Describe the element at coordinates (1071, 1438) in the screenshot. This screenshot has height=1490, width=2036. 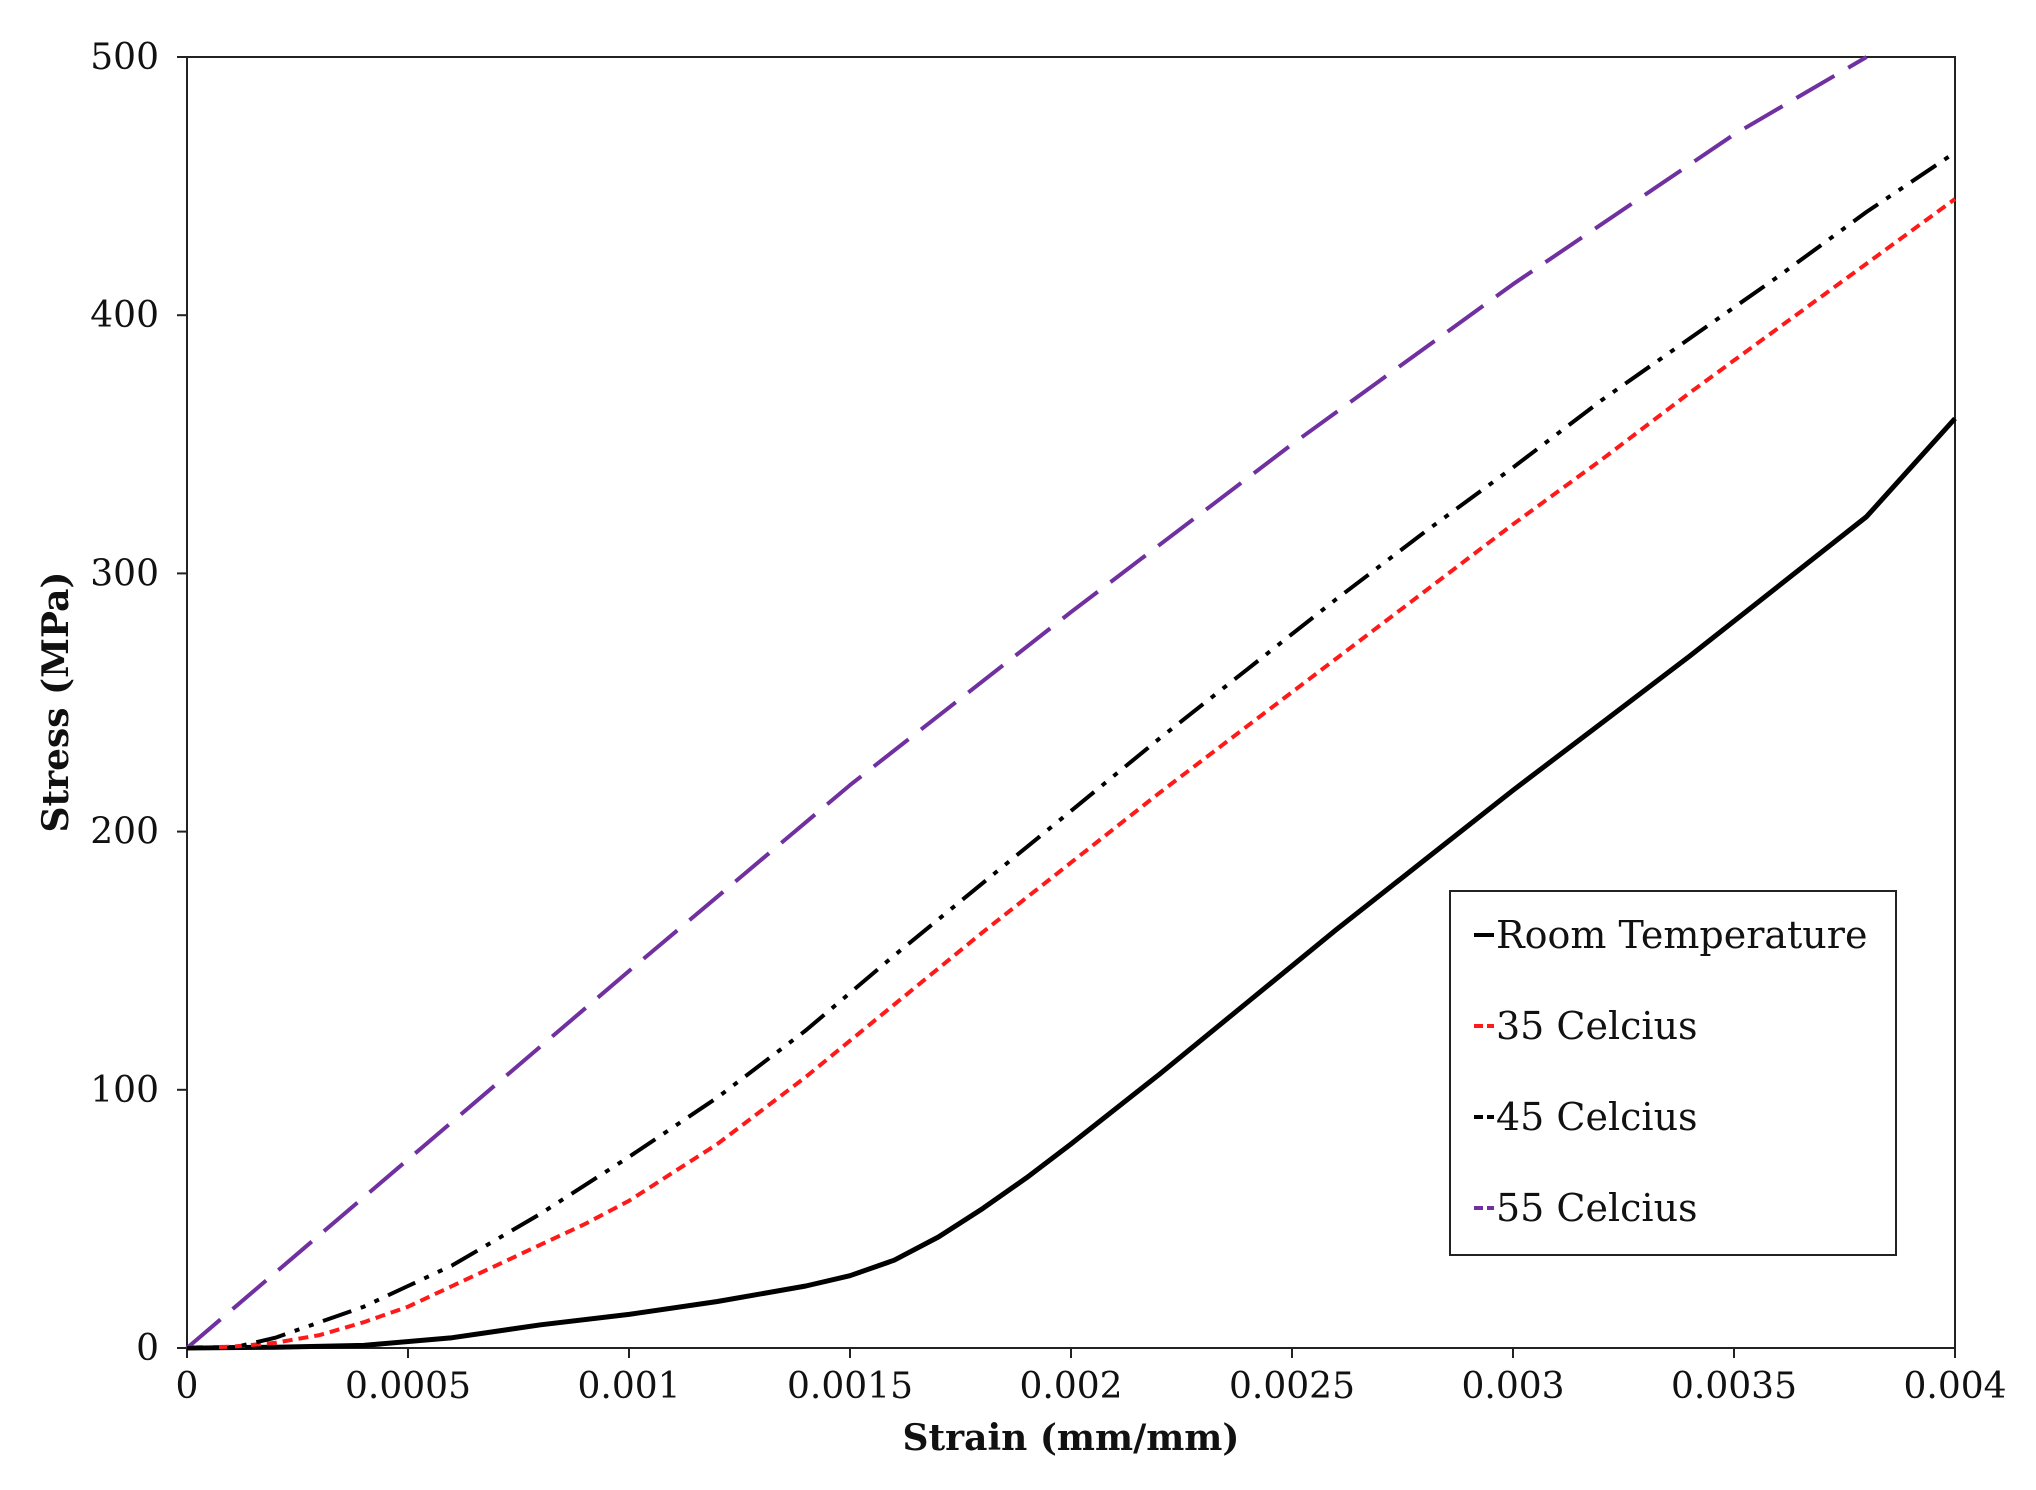
I see `x-axis-title: Strain (mm/mm)` at that location.